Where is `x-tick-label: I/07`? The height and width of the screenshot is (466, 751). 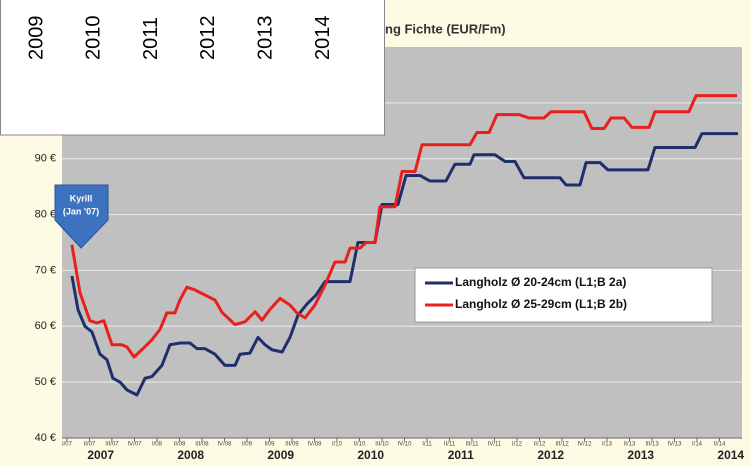
x-tick-label: I/07 is located at coordinates (67, 445).